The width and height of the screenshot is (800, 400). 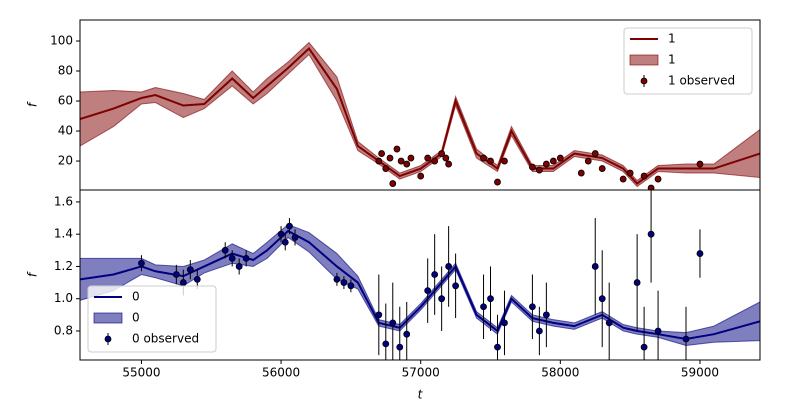 I want to click on y-tick-label: 80, so click(x=65, y=71).